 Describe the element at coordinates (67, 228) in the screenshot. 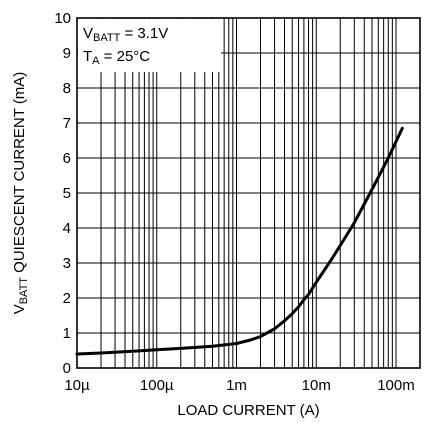

I see `y-tick-label: 4` at that location.